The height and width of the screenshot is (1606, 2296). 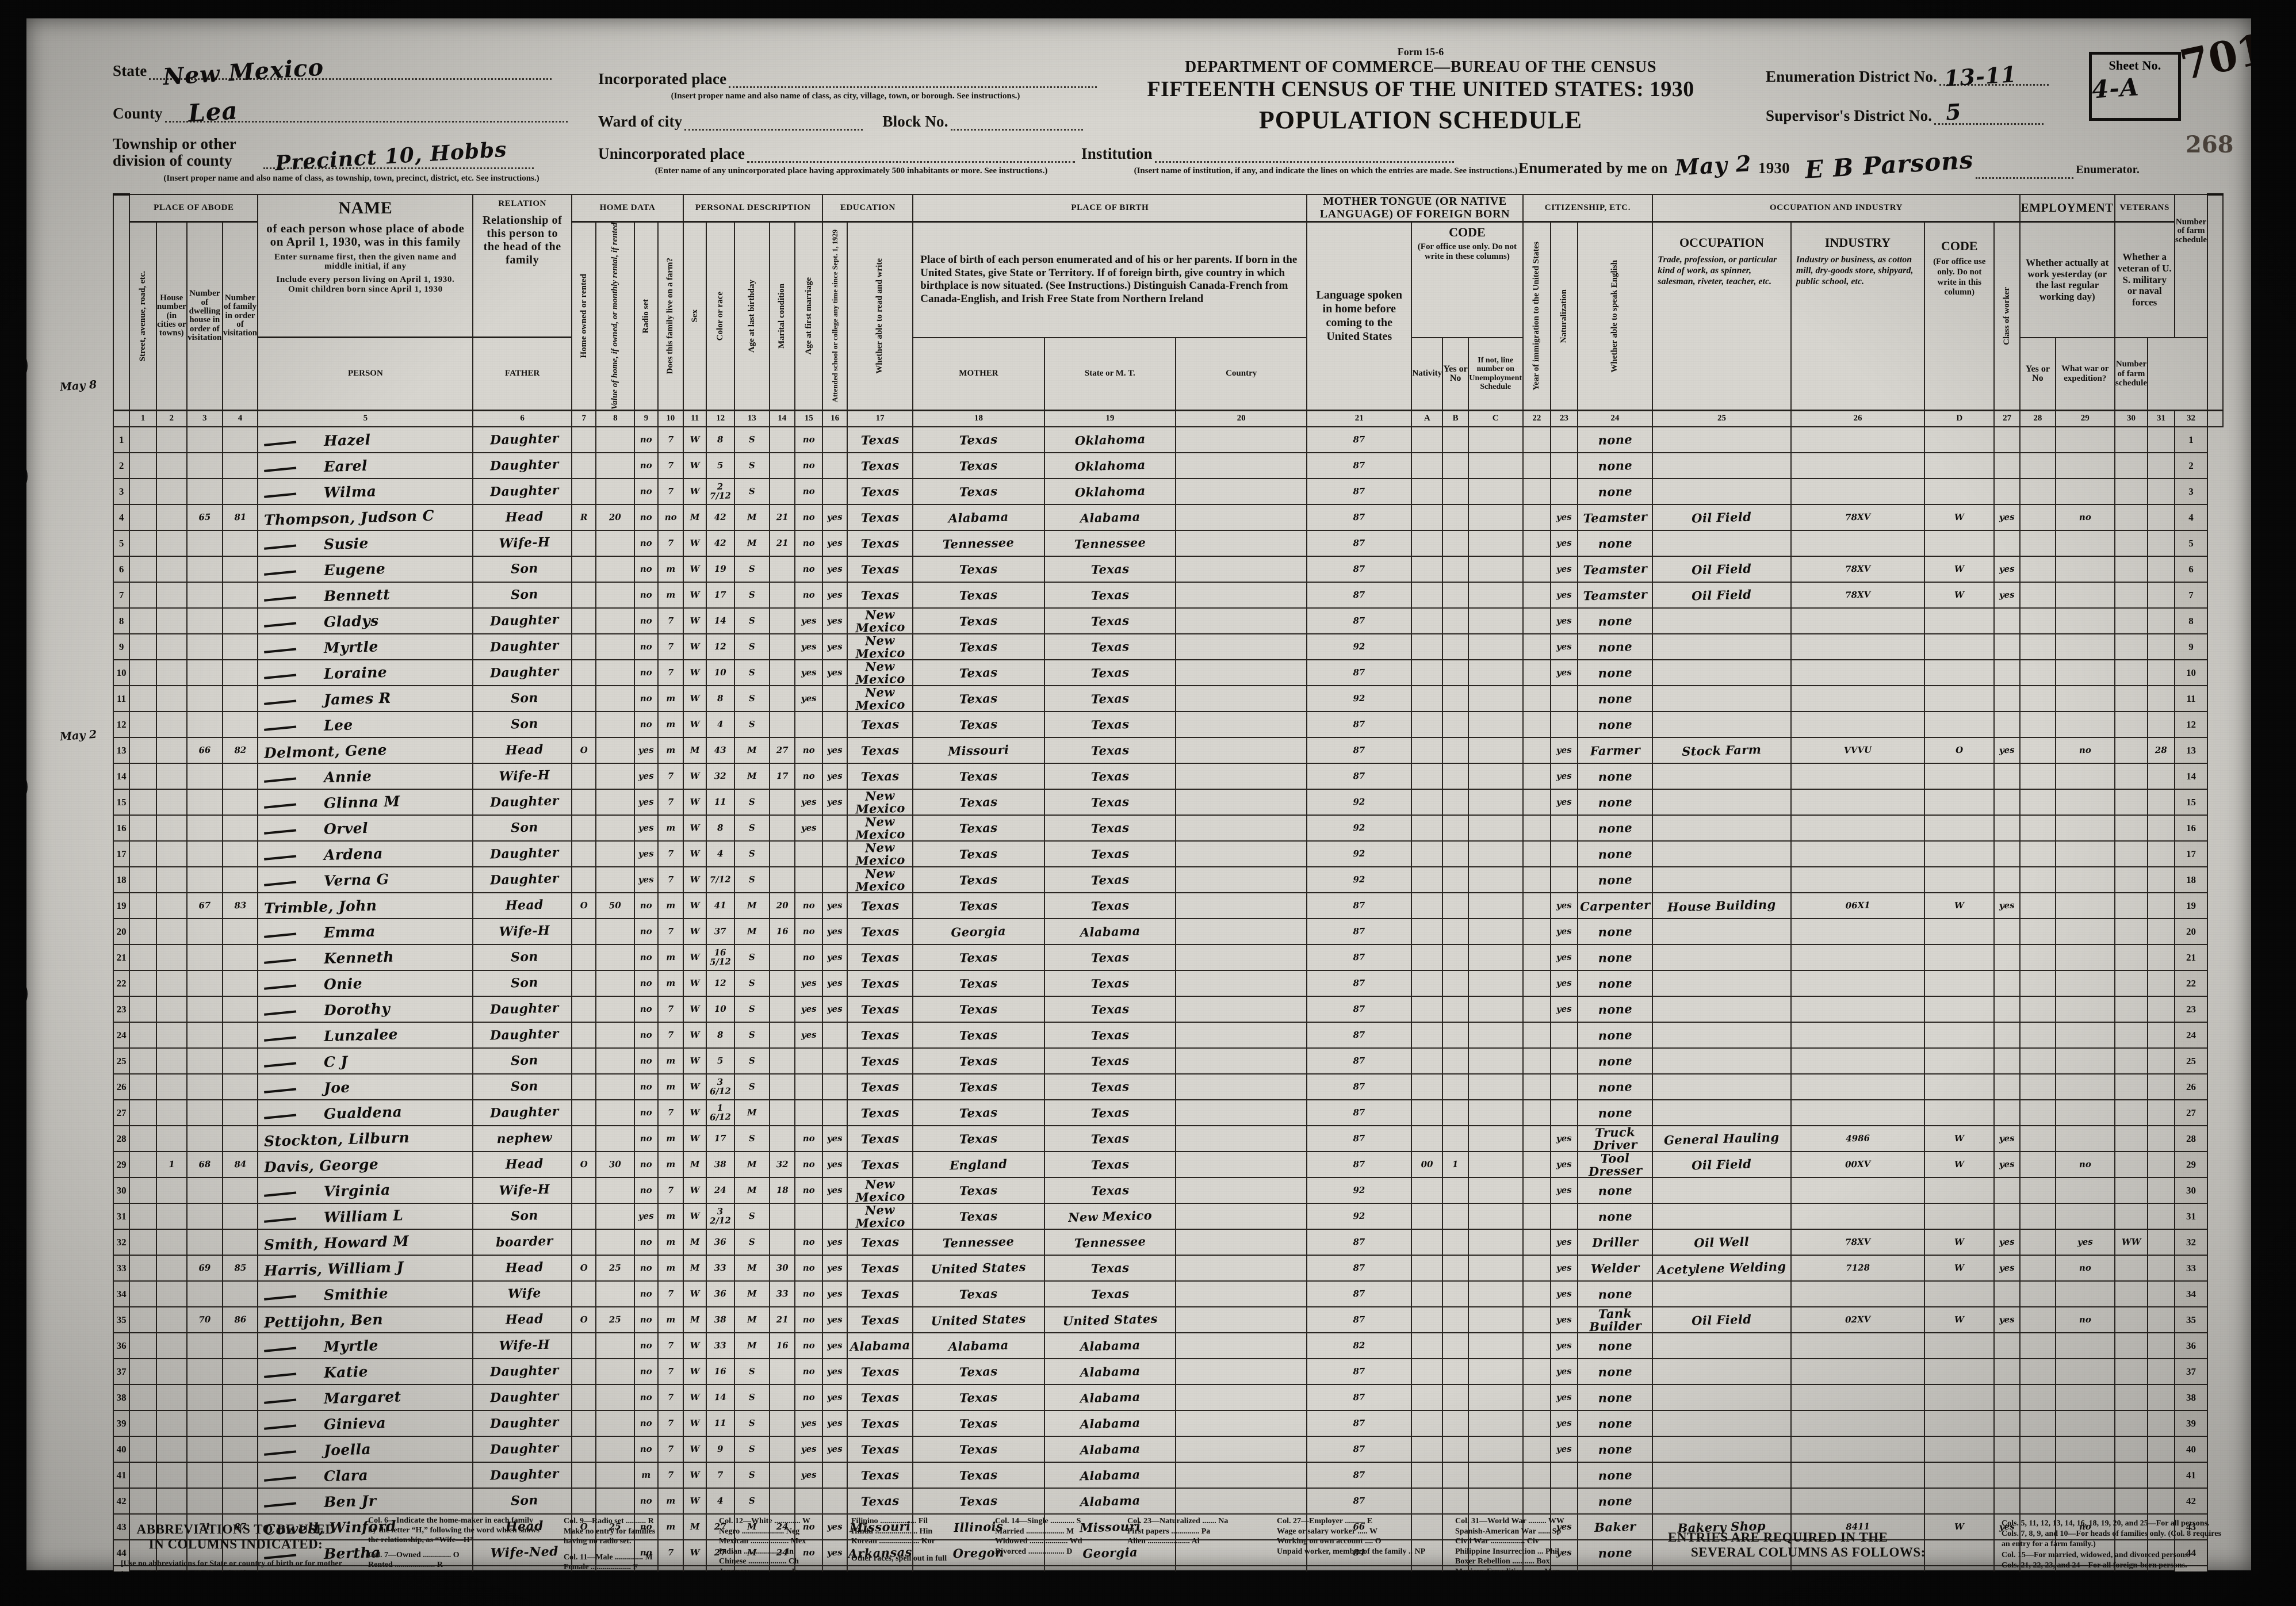 I want to click on cell-home-owned, so click(x=584, y=1475).